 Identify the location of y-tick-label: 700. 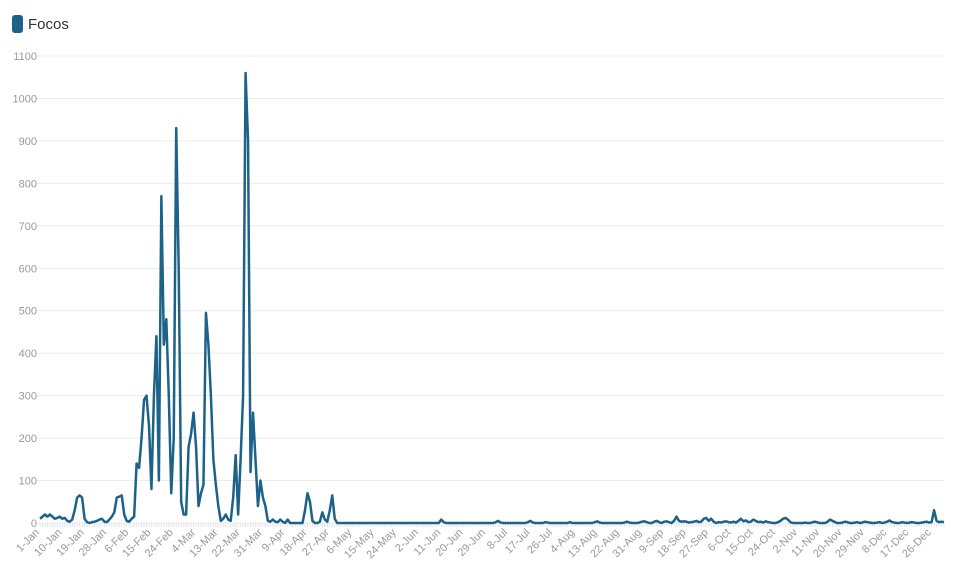
(28, 227).